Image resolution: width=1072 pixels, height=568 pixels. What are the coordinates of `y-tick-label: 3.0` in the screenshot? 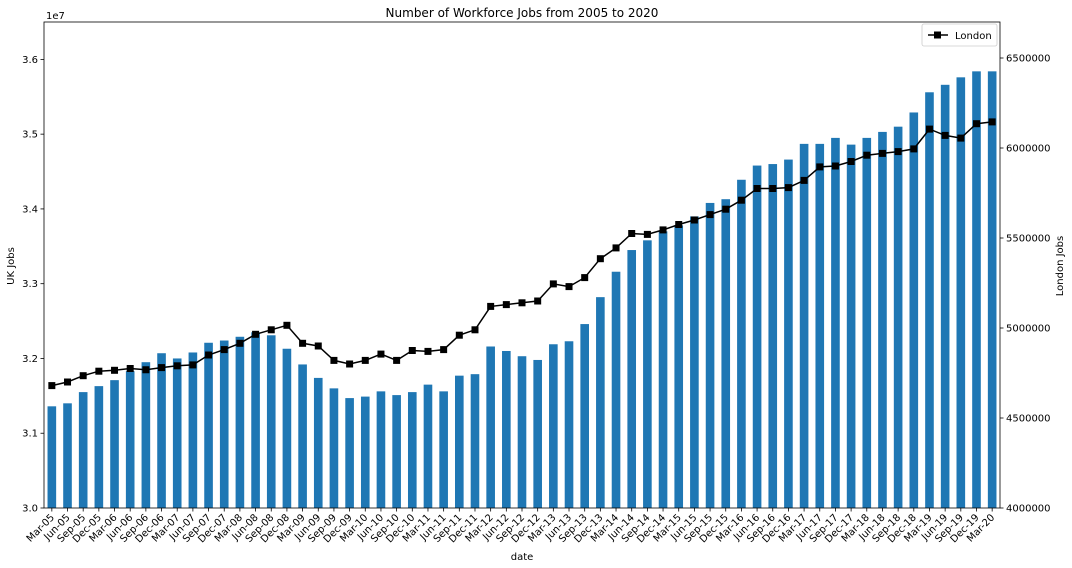 It's located at (30, 509).